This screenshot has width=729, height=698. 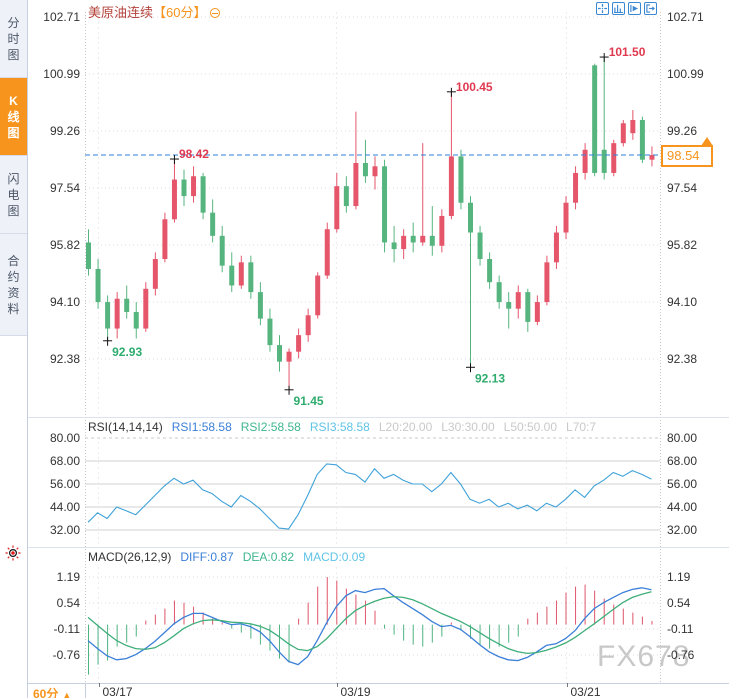 What do you see at coordinates (270, 427) in the screenshot?
I see `indicator-value-label: RSI2:58.58` at bounding box center [270, 427].